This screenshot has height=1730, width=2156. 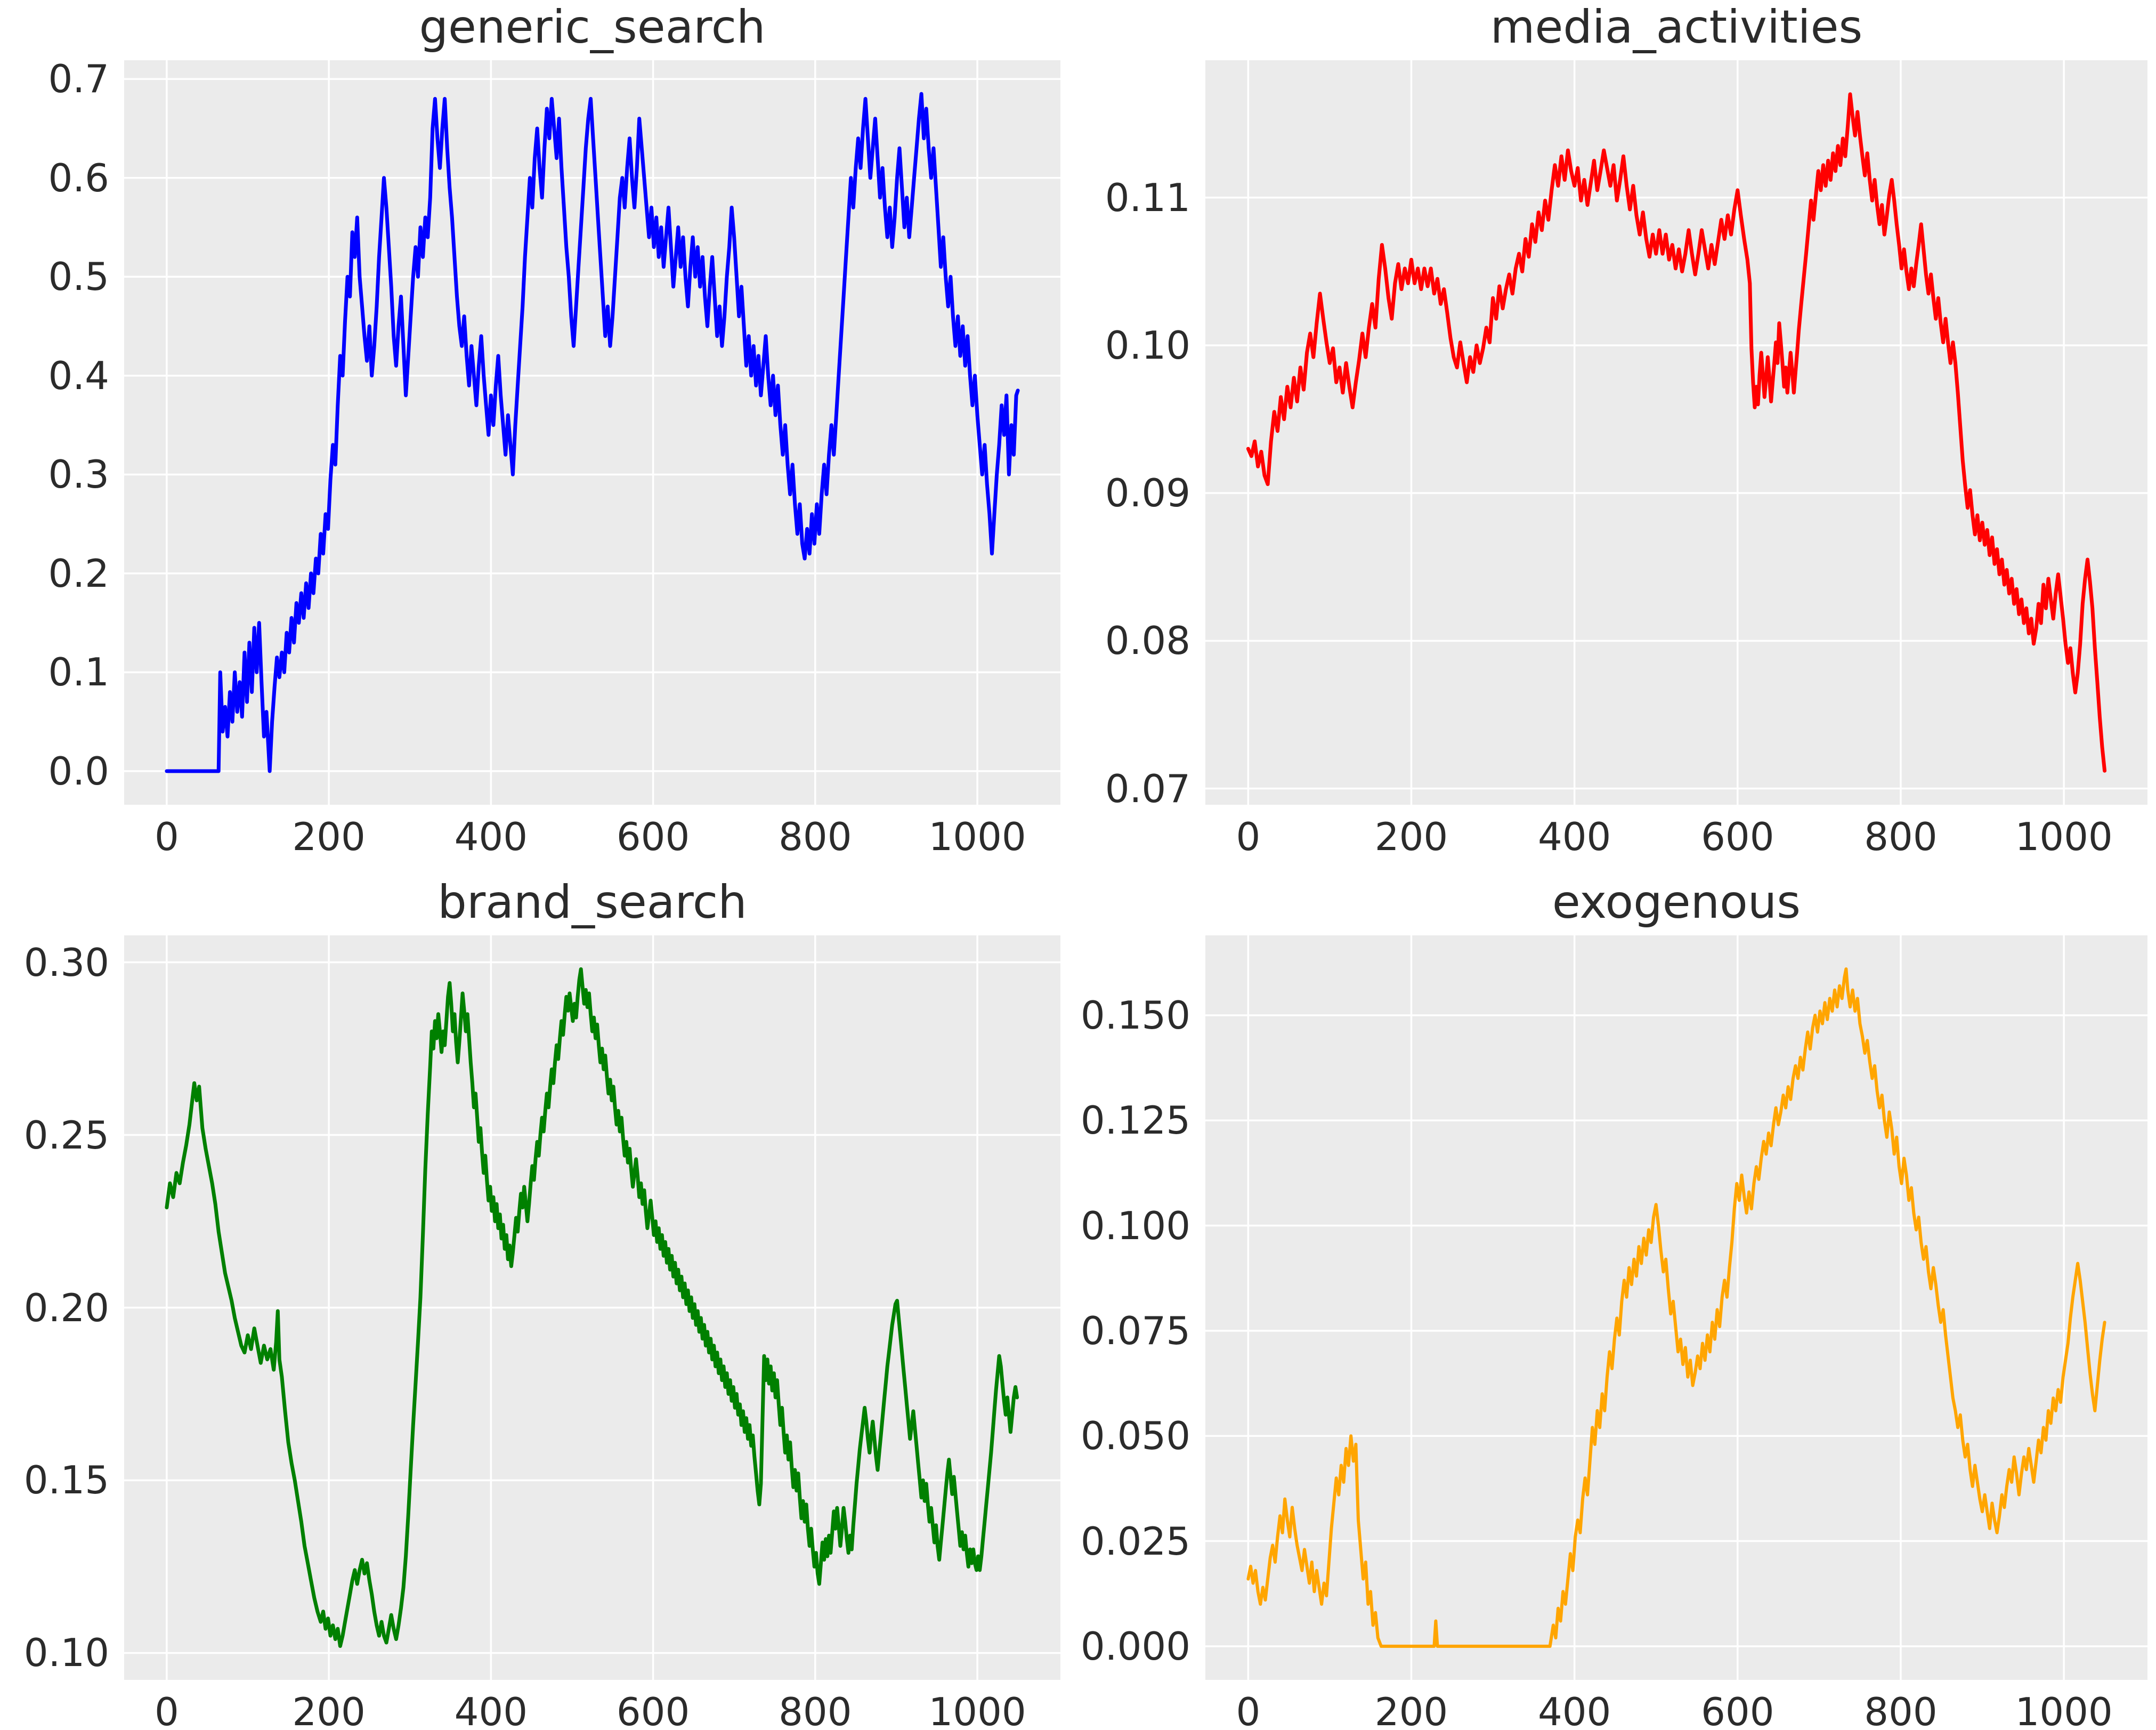 I want to click on y-tick-label: 0.5, so click(x=78, y=277).